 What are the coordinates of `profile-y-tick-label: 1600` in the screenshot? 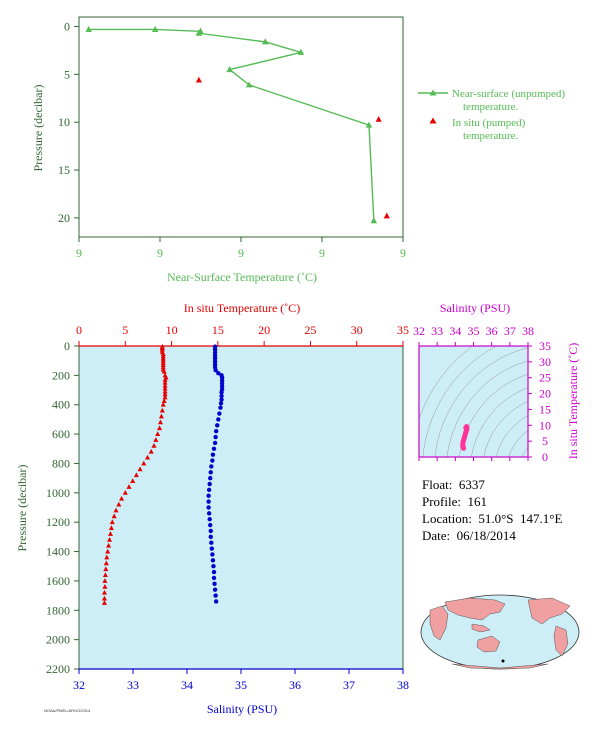 It's located at (58, 581).